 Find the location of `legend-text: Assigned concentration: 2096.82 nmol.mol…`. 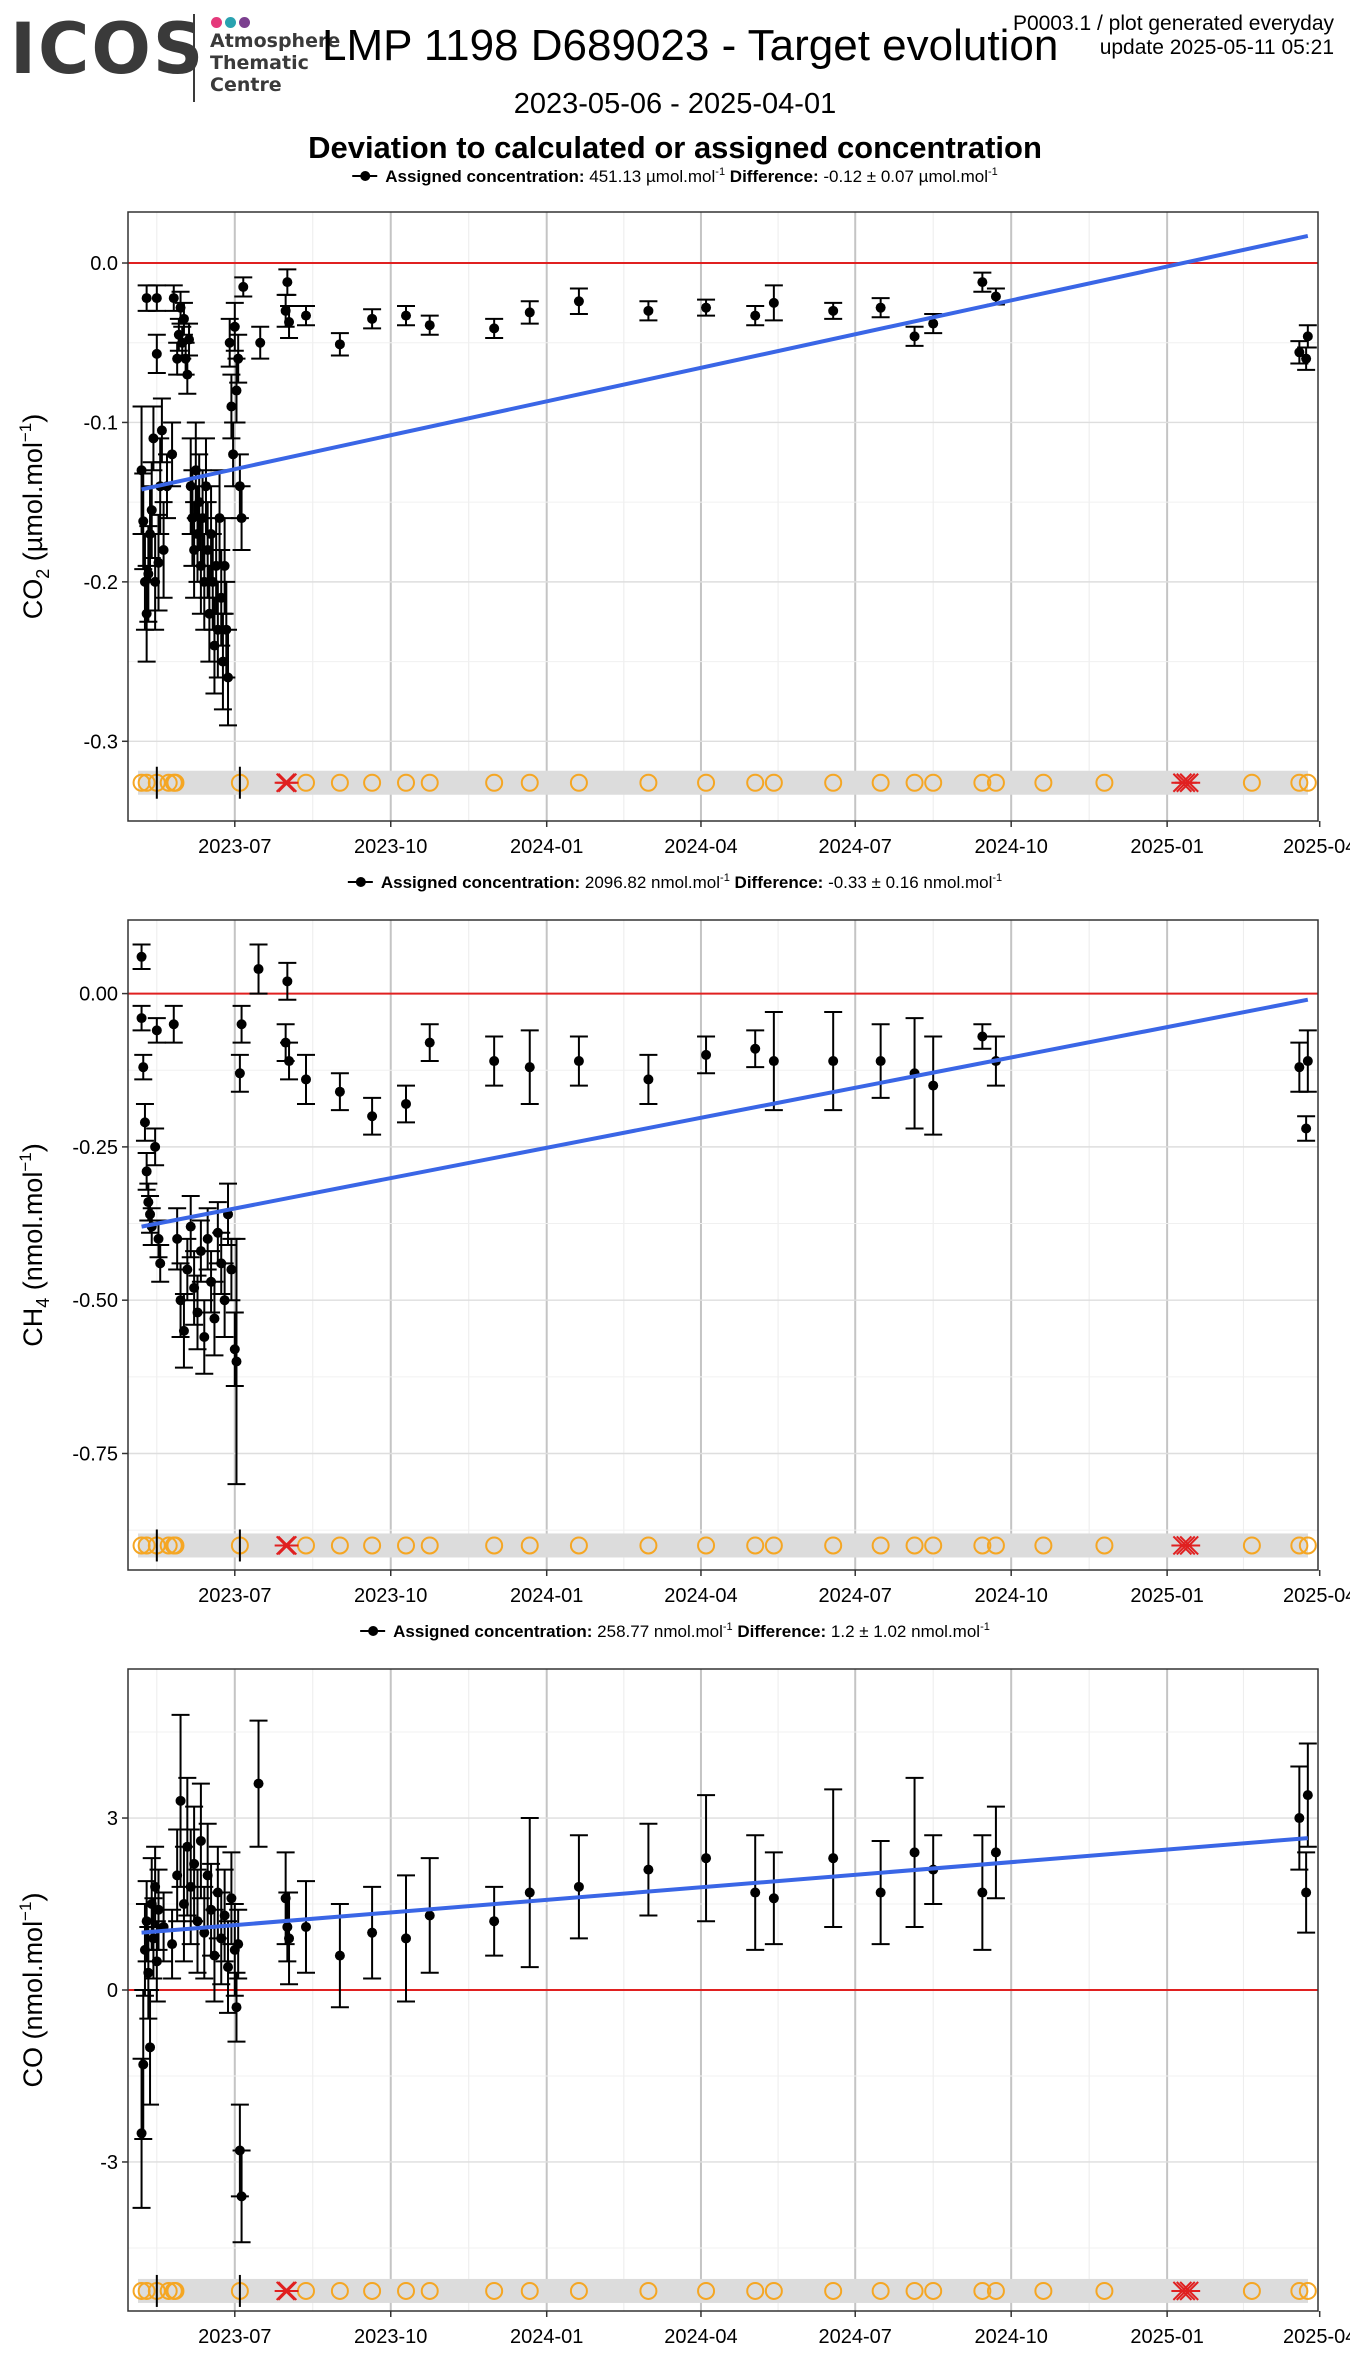

legend-text: Assigned concentration: 2096.82 nmol.mol… is located at coordinates (691, 882).